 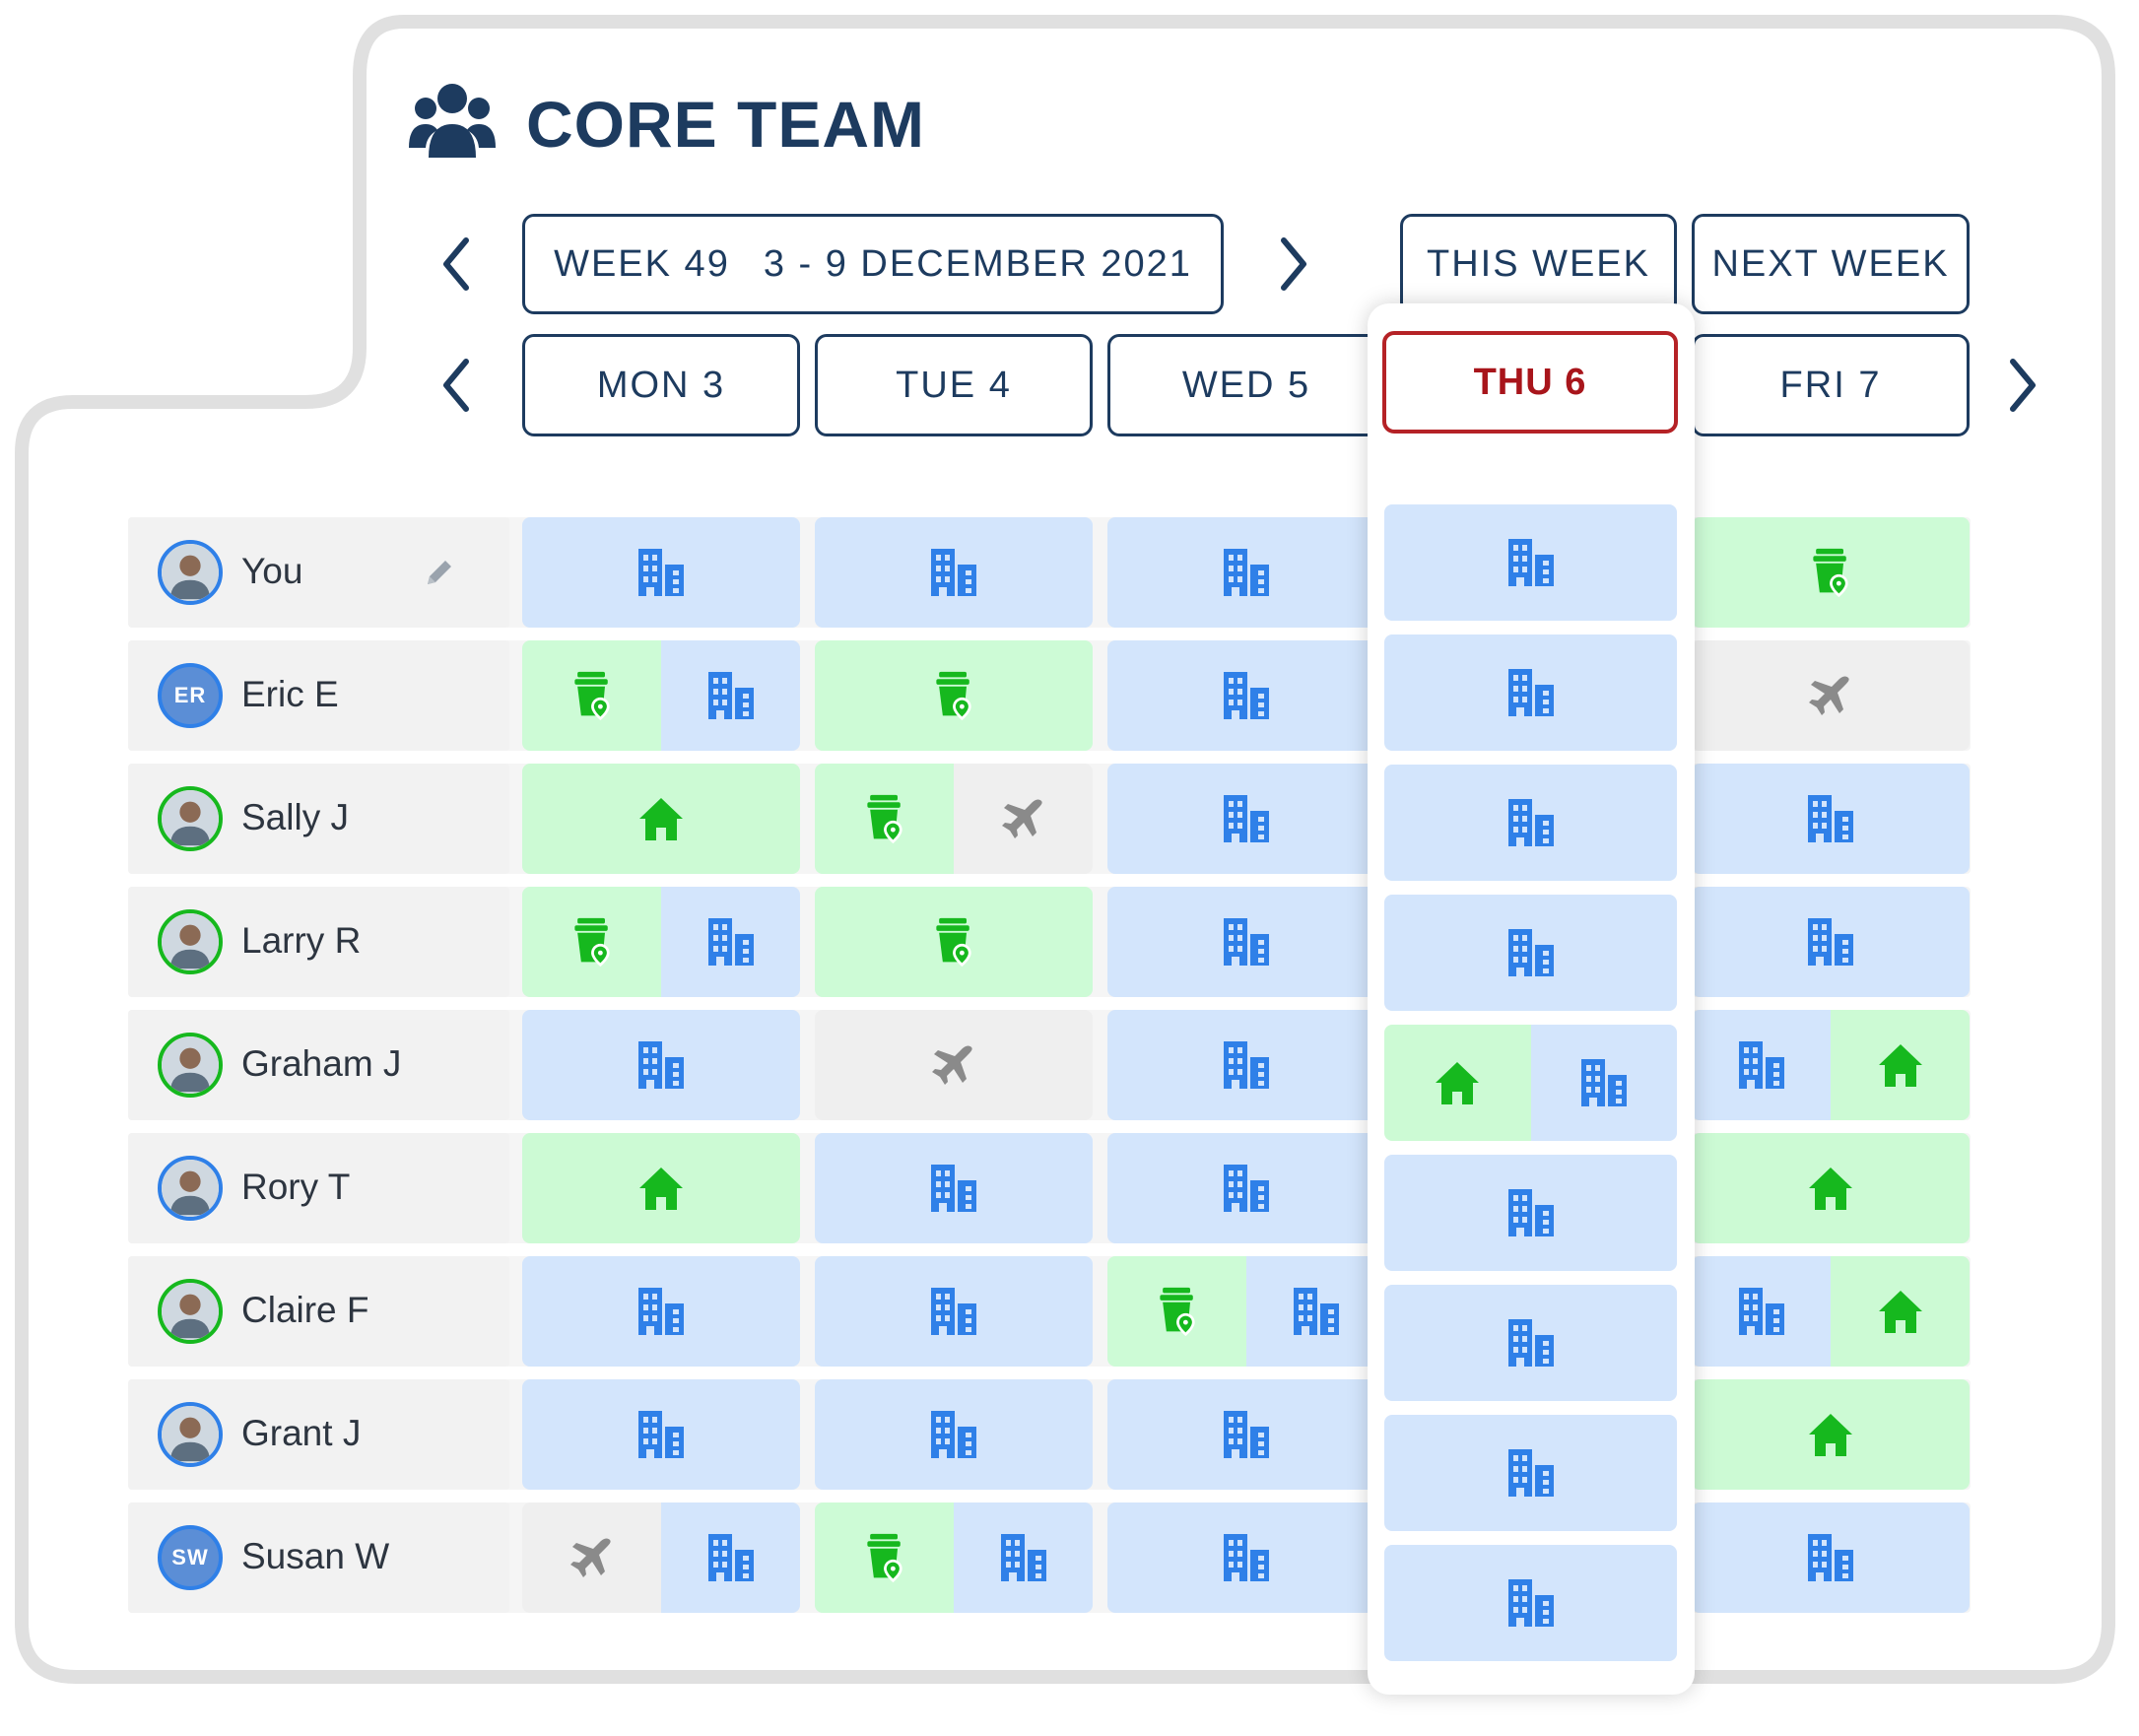 What do you see at coordinates (1530, 382) in the screenshot?
I see `day-tab-selected: THU 6` at bounding box center [1530, 382].